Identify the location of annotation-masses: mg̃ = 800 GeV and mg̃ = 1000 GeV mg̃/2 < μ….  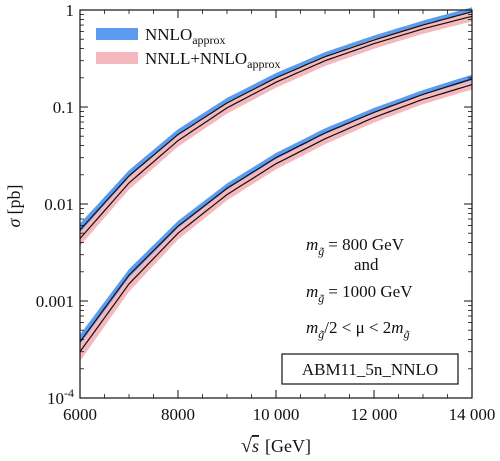
(359, 288).